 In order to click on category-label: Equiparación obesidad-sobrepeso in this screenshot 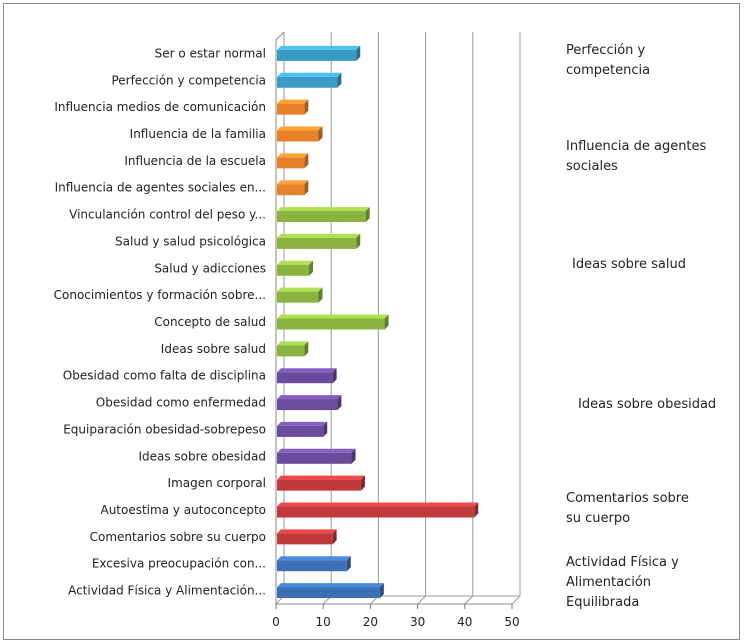, I will do `click(164, 429)`.